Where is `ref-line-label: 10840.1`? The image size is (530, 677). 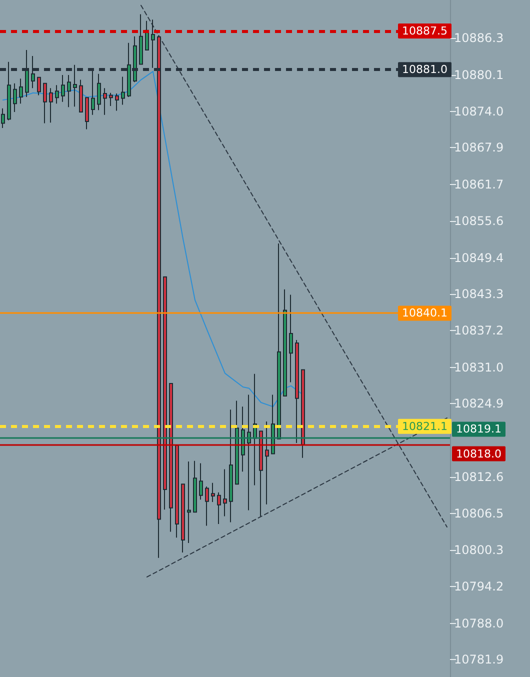
ref-line-label: 10840.1 is located at coordinates (425, 313).